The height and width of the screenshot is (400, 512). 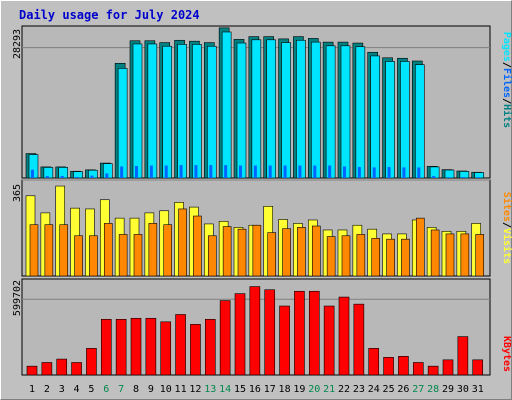 I want to click on x-tick-label-day-1: 1, so click(x=32, y=389).